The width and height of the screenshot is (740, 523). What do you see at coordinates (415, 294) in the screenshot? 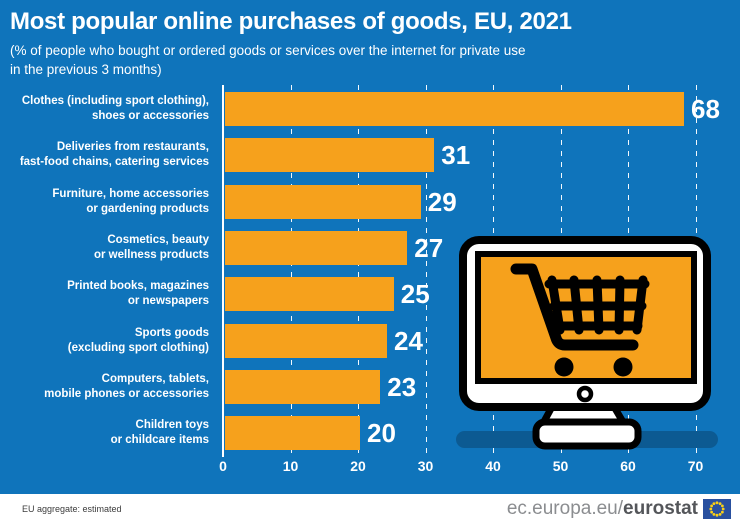
I see `value-label: 25` at bounding box center [415, 294].